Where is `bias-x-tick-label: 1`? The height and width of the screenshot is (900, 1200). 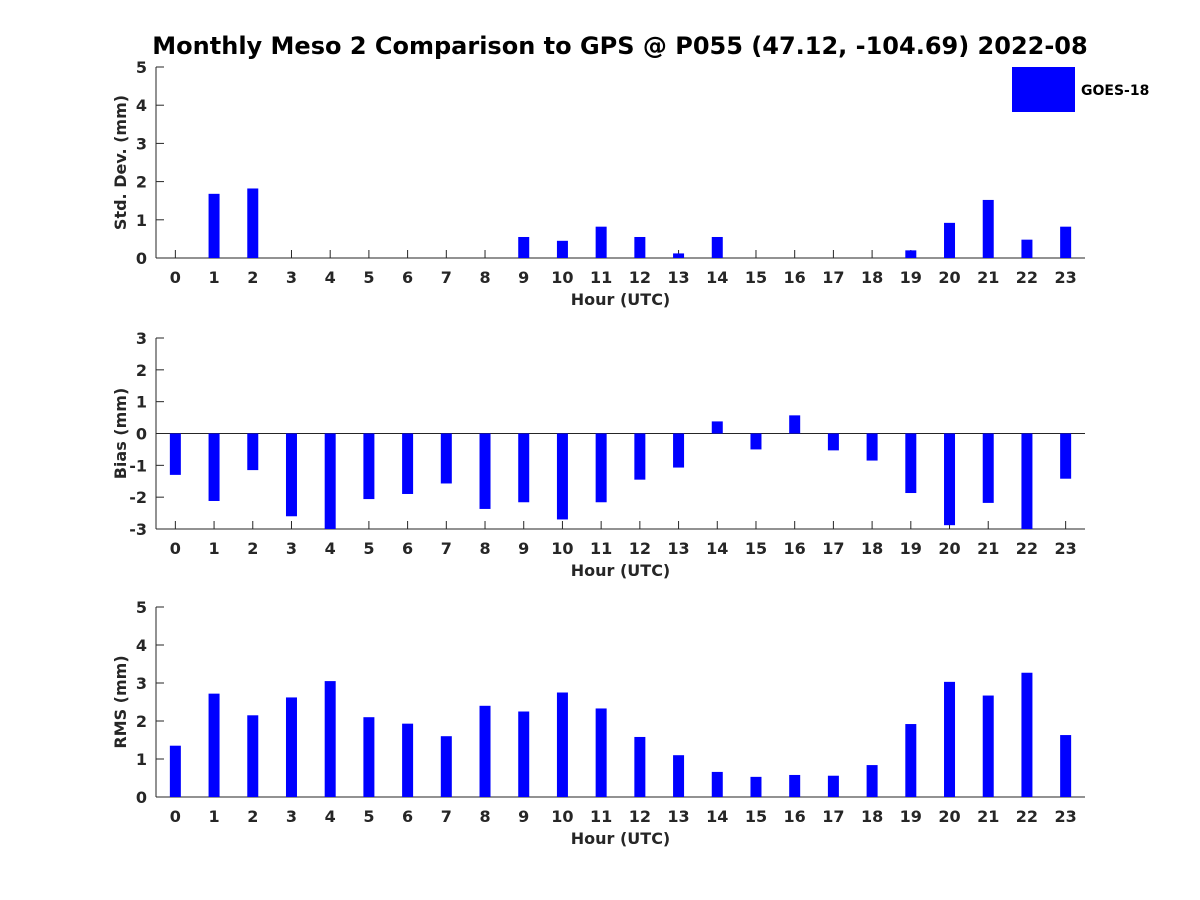 bias-x-tick-label: 1 is located at coordinates (213, 548).